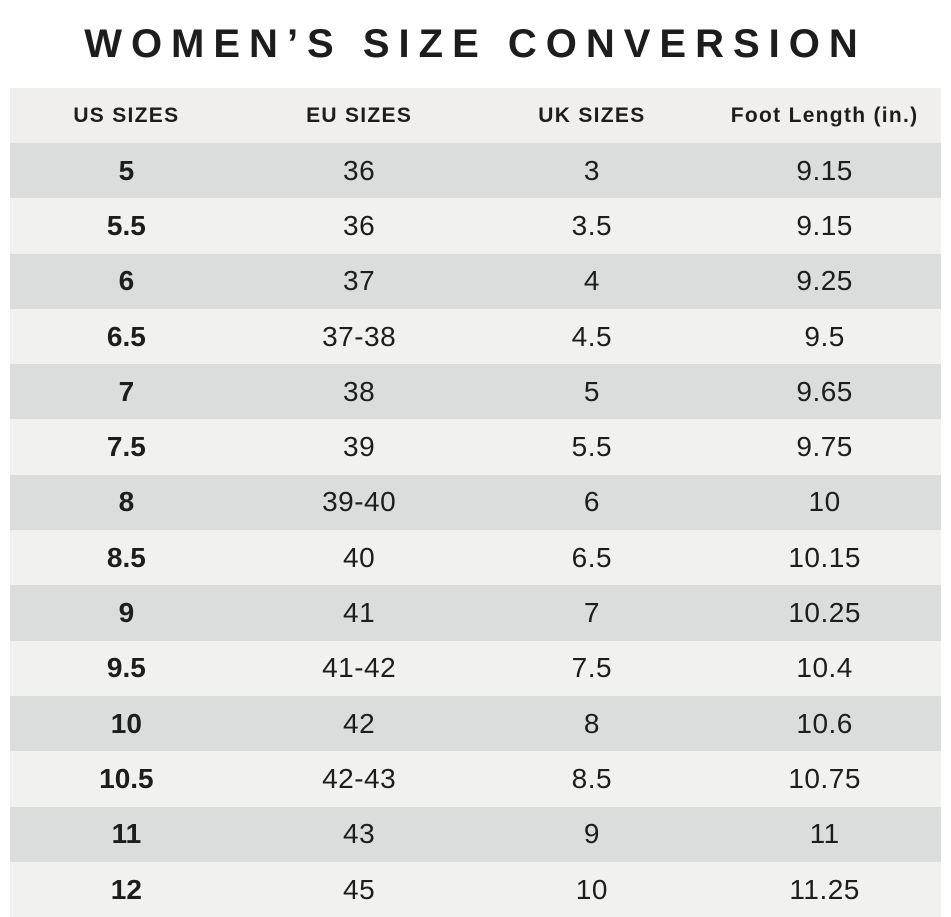 This screenshot has width=951, height=917. Describe the element at coordinates (824, 115) in the screenshot. I see `column-header: Foot Length (in.)` at that location.